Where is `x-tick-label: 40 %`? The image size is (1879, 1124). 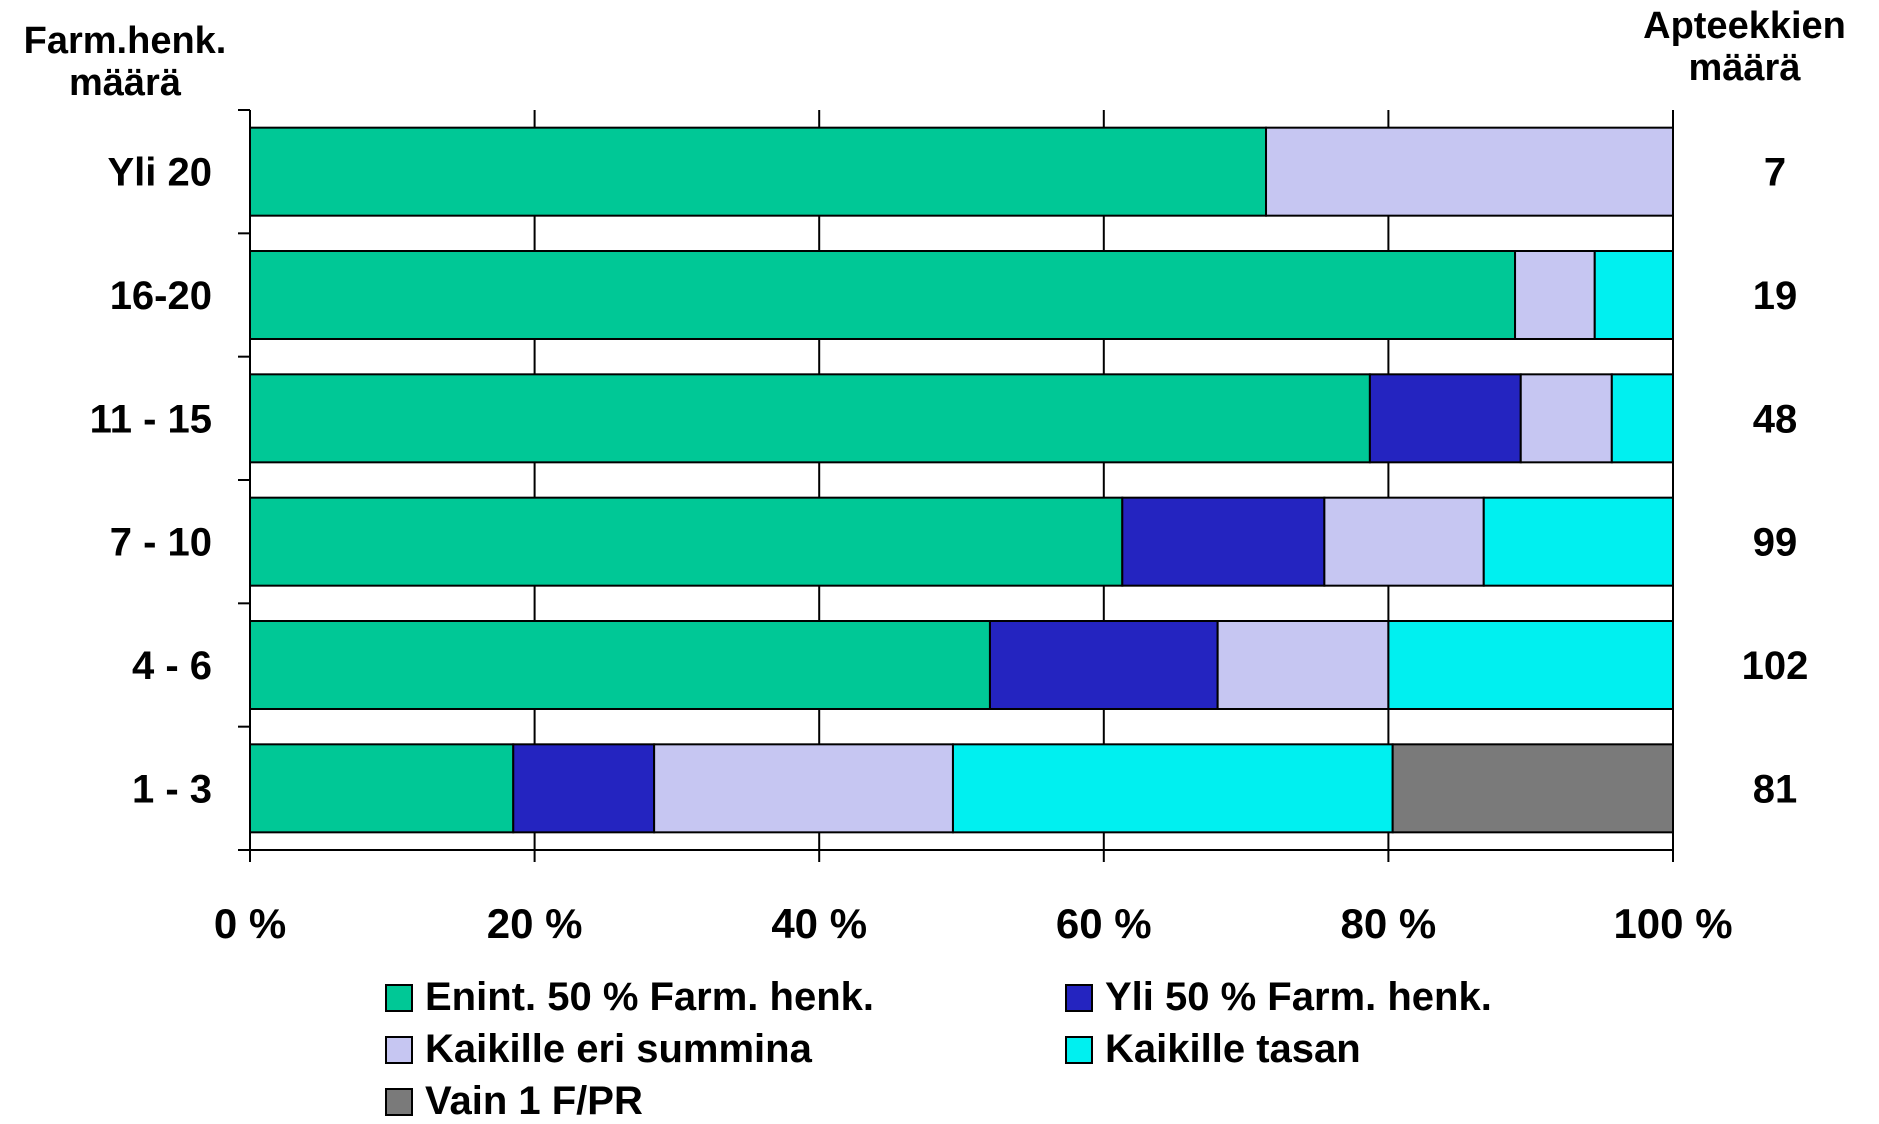
x-tick-label: 40 % is located at coordinates (819, 923).